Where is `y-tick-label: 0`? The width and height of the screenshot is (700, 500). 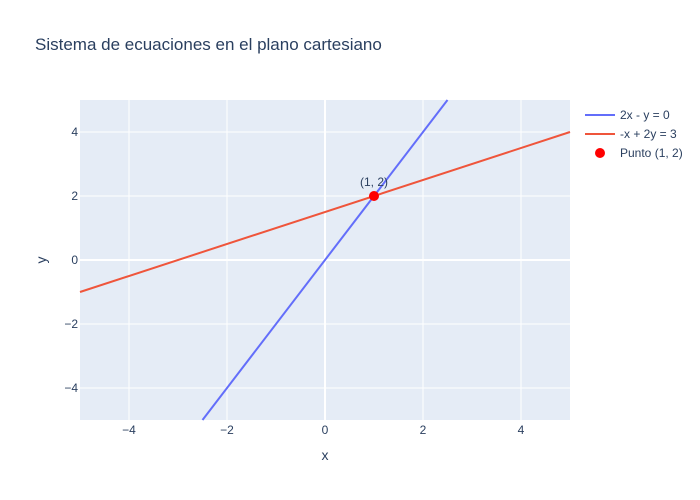
y-tick-label: 0 is located at coordinates (74, 260).